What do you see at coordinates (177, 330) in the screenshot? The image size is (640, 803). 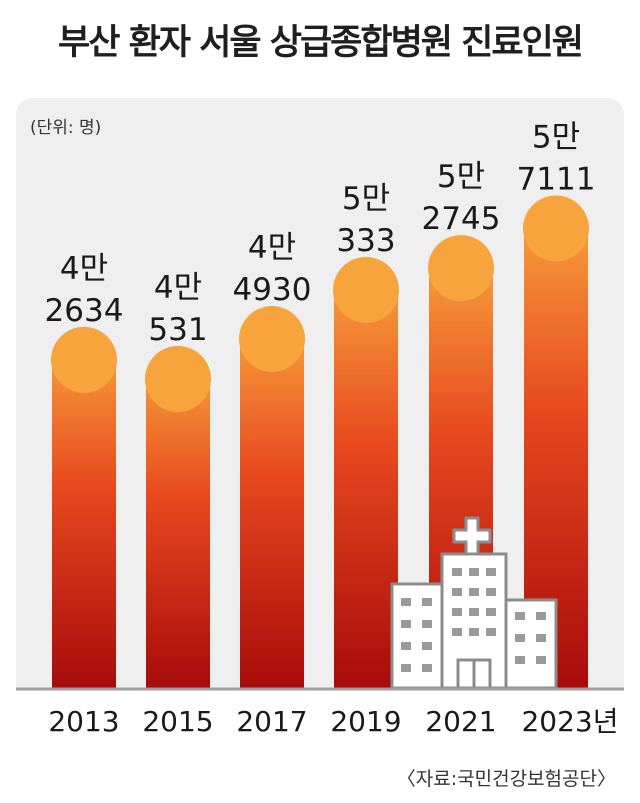 I see `data-label: 531` at bounding box center [177, 330].